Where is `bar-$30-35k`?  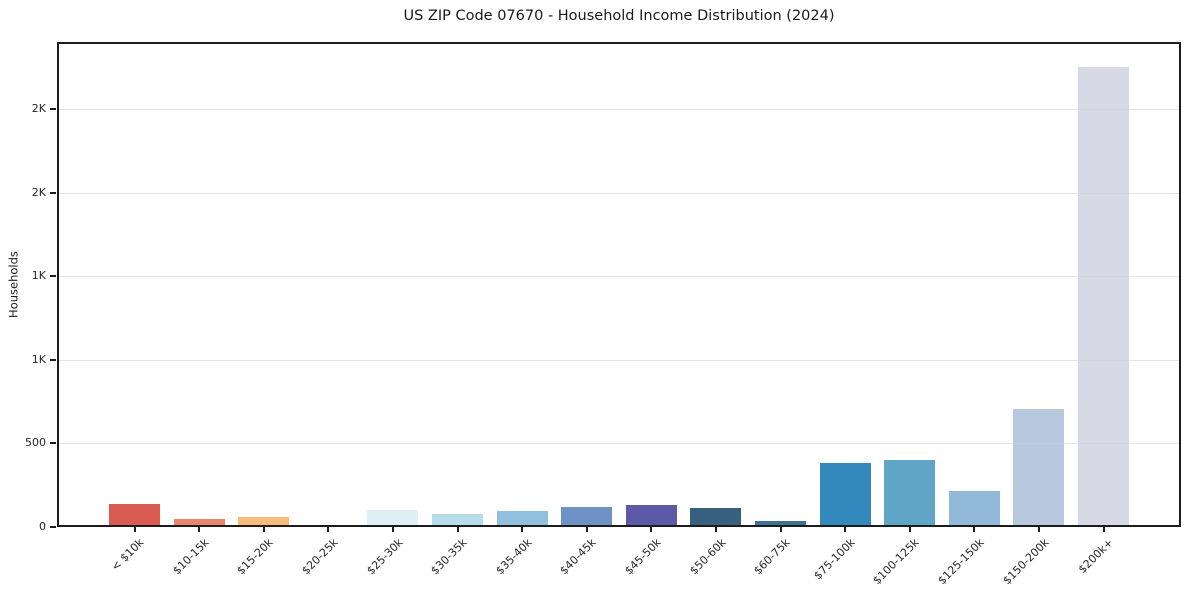 bar-$30-35k is located at coordinates (457, 519).